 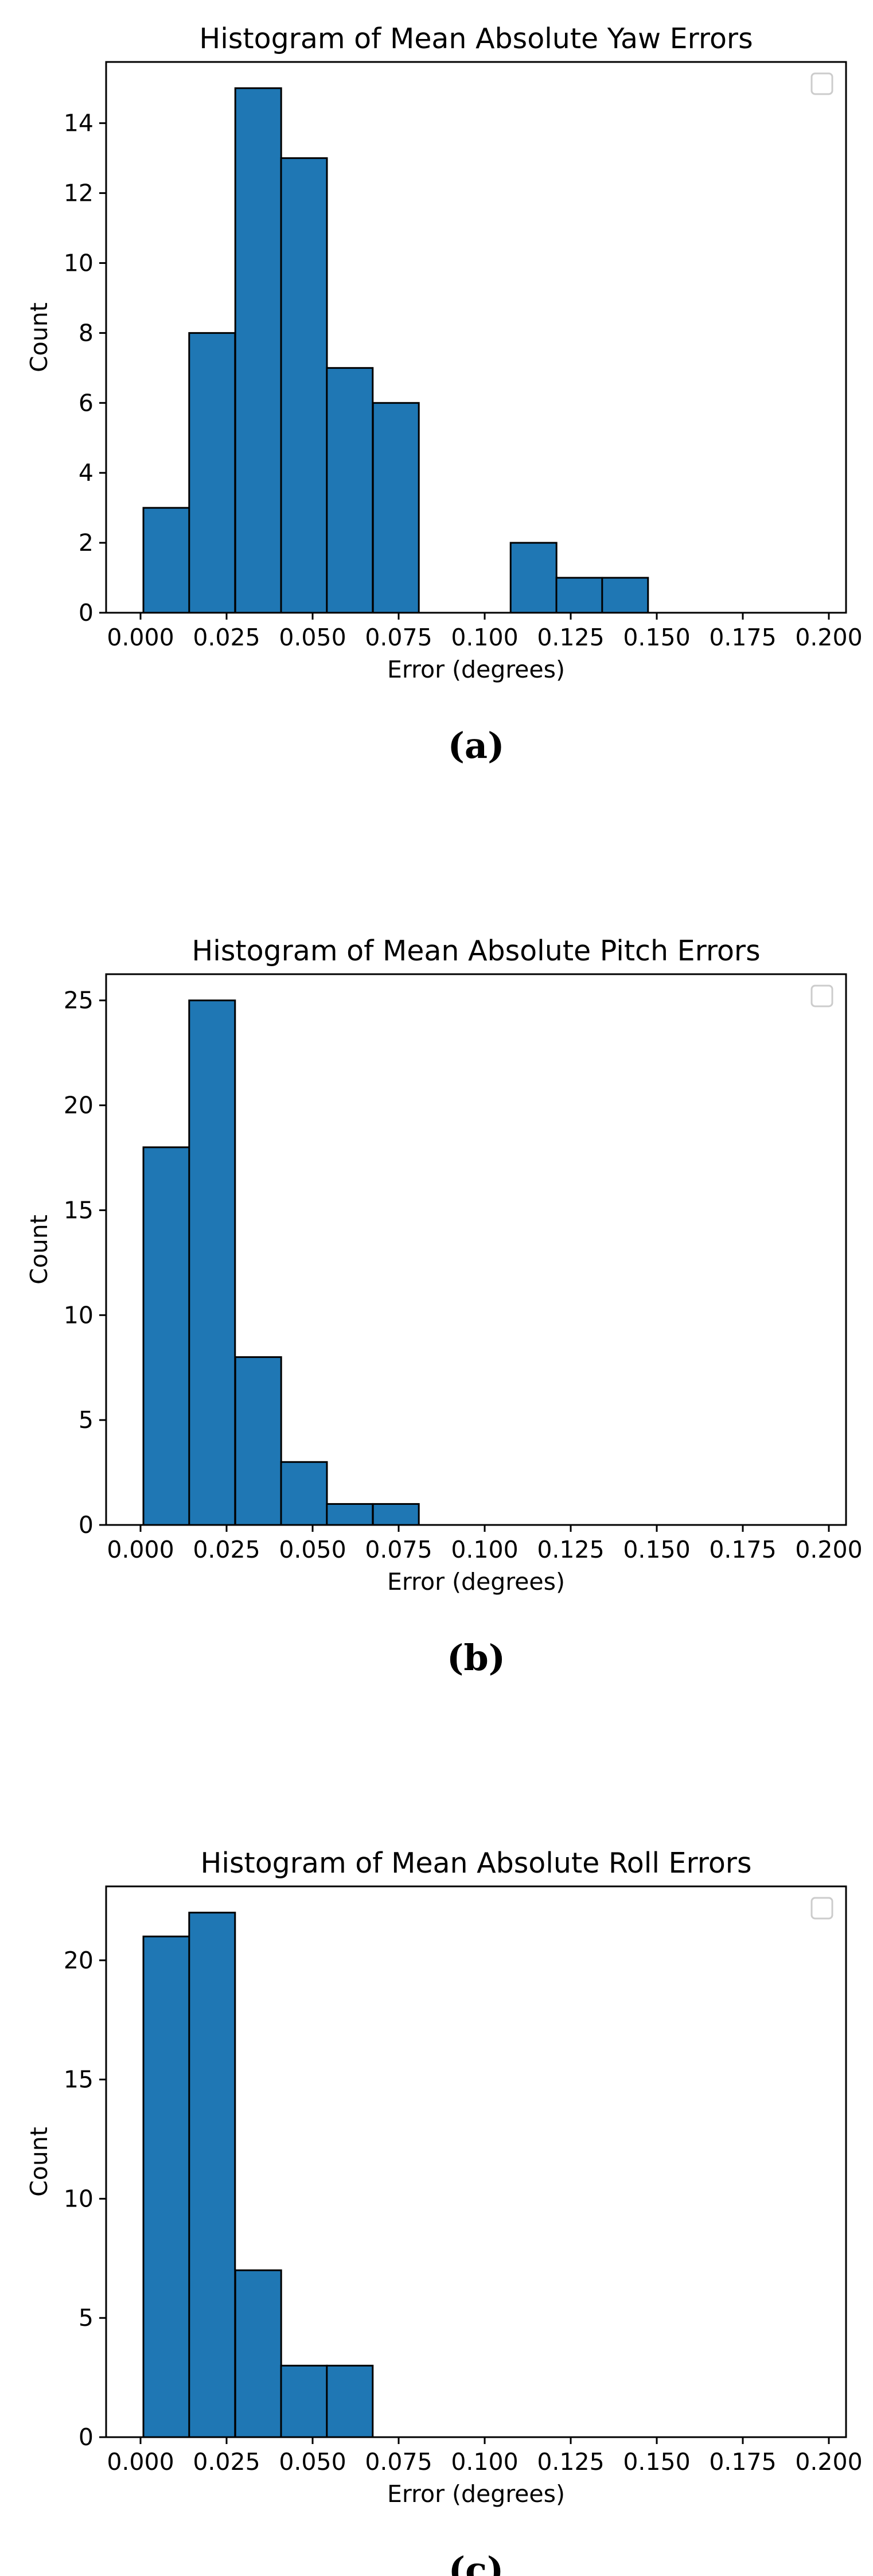 I want to click on y-tick-label: 12, so click(x=79, y=194).